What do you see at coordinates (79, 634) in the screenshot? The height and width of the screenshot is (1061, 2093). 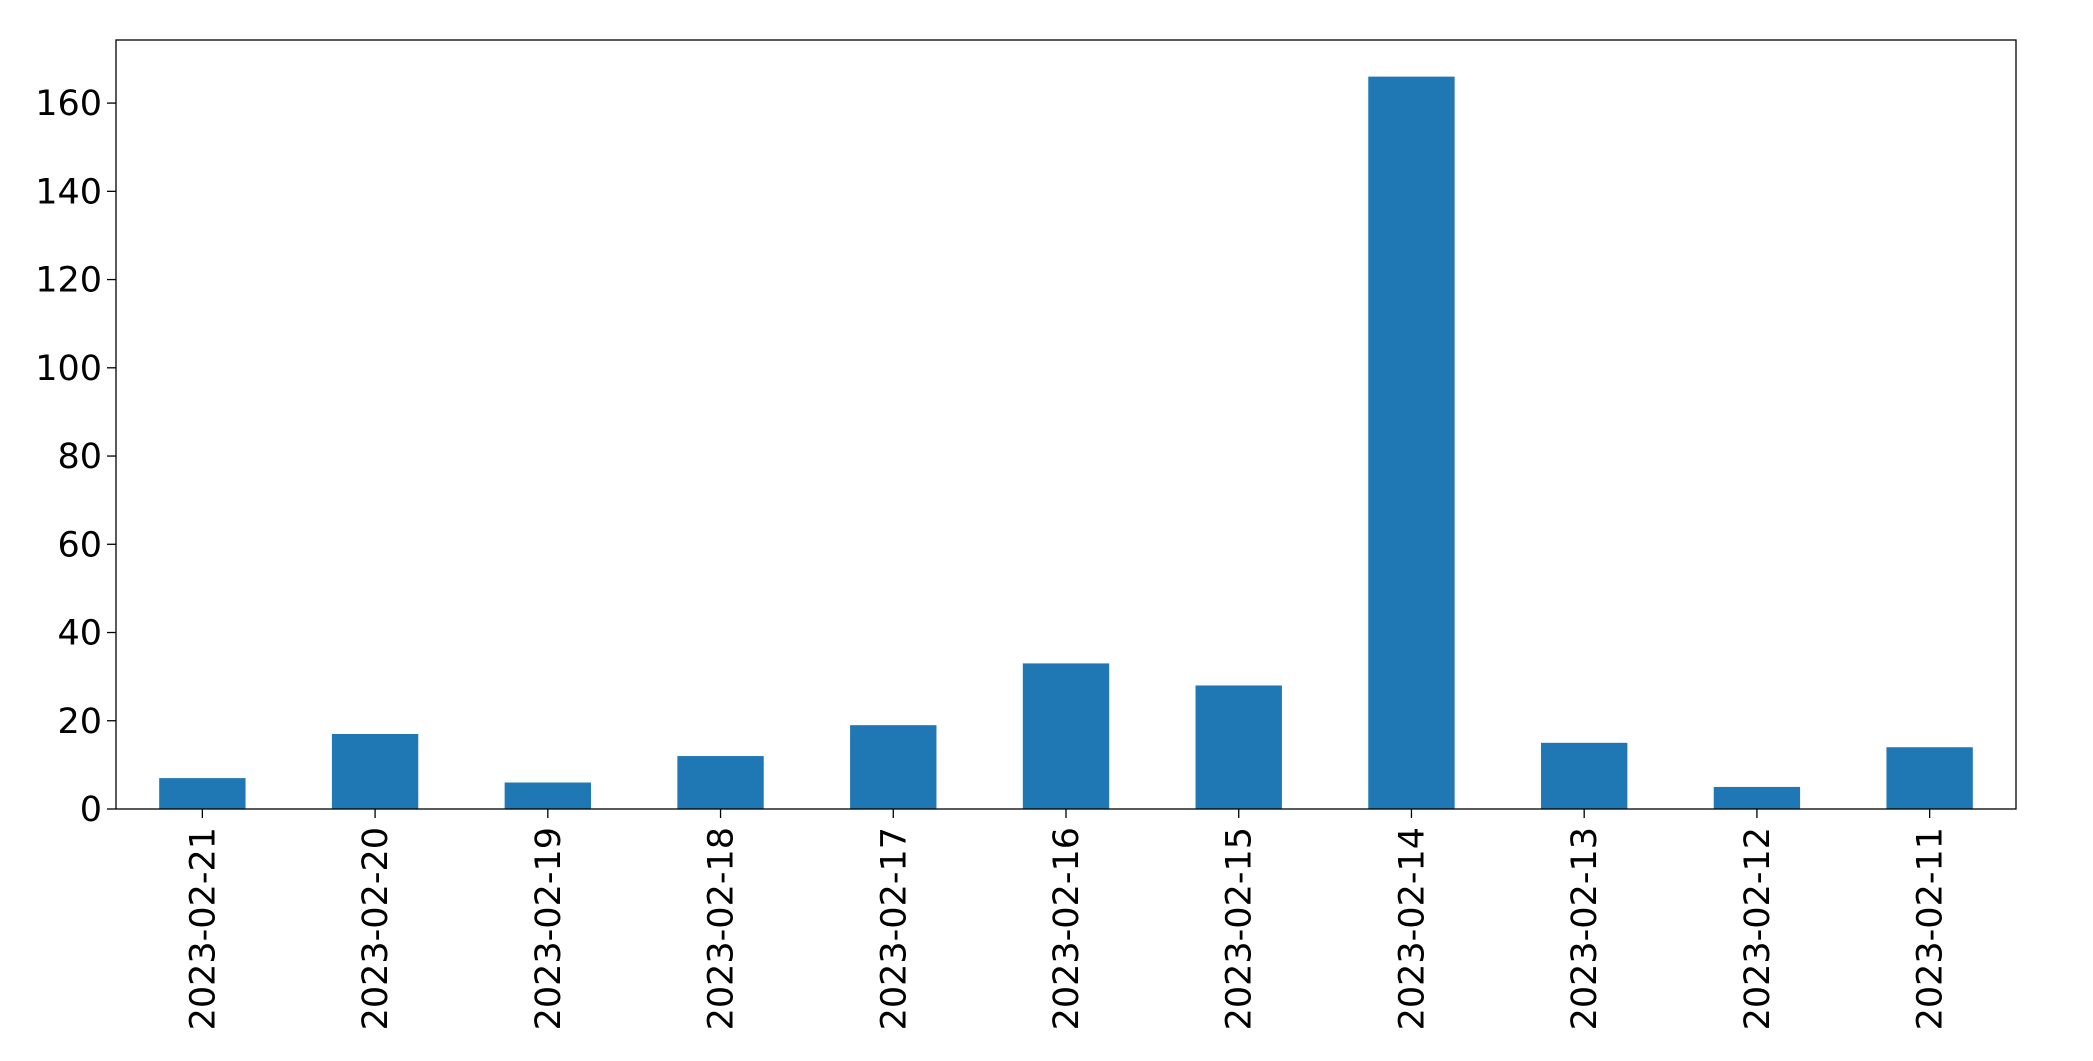 I see `y-tick-label: 40` at bounding box center [79, 634].